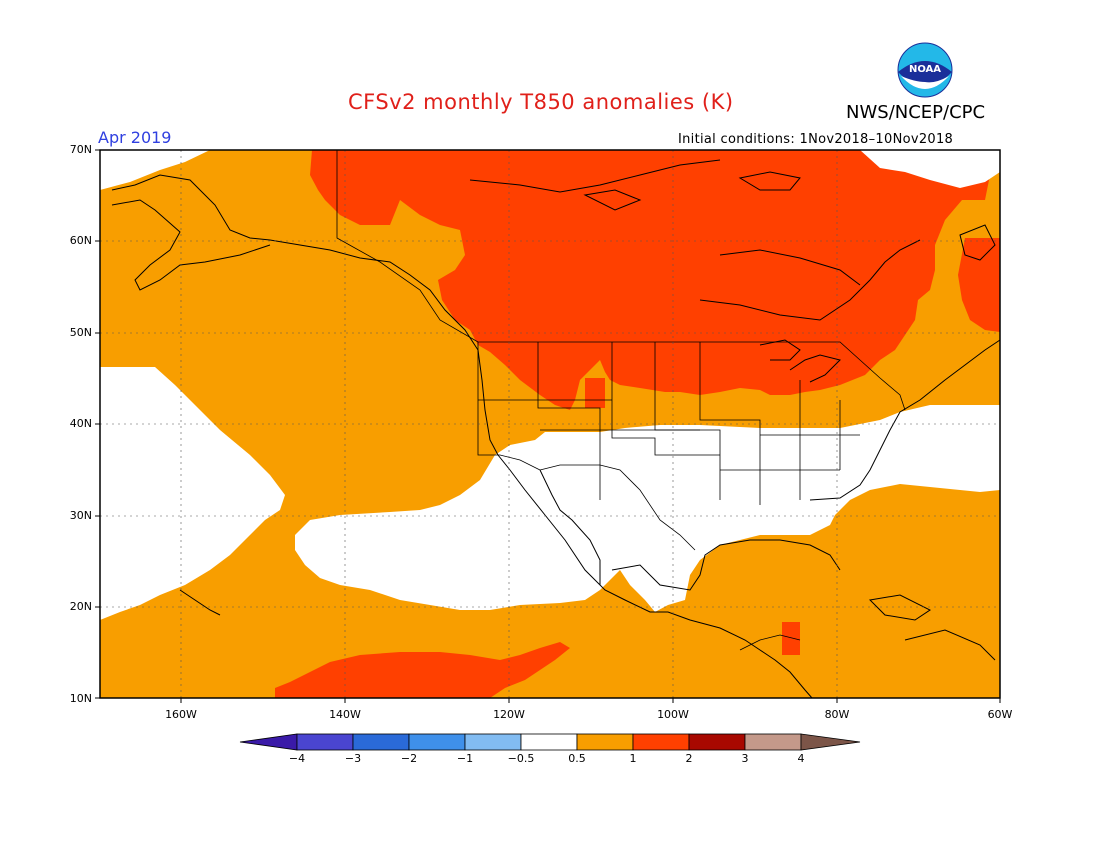 Image resolution: width=1100 pixels, height=850 pixels. I want to click on organization-label: NWS/NCEP/CPC, so click(916, 112).